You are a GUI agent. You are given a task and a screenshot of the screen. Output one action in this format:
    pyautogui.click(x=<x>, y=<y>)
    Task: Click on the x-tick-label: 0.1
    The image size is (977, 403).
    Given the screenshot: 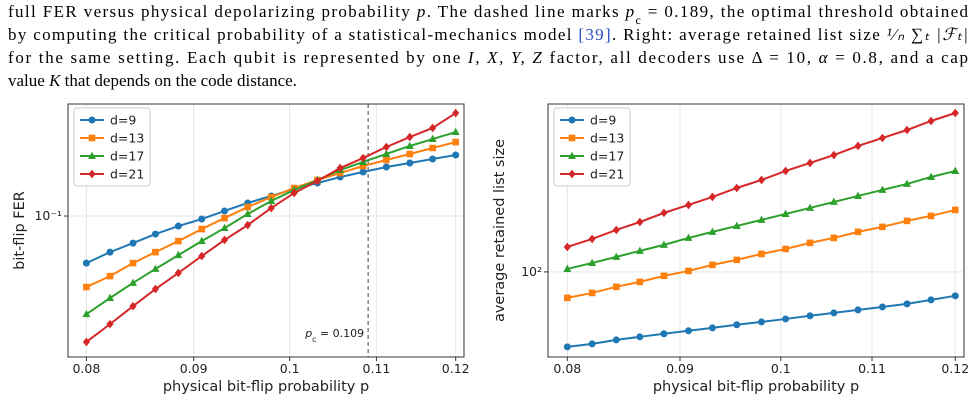 What is the action you would take?
    pyautogui.click(x=290, y=368)
    